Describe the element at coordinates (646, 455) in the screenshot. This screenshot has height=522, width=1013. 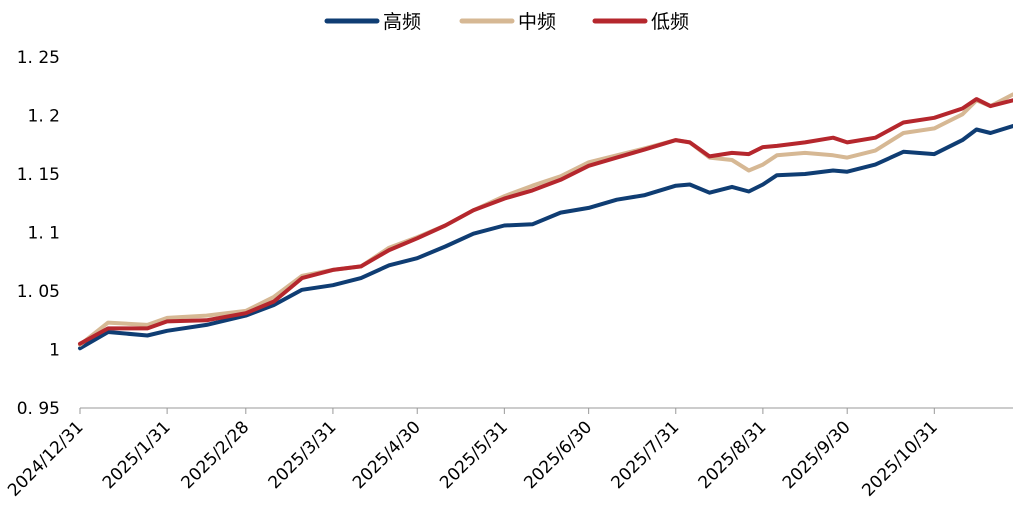
I see `x-tick-label: 2025/7/31` at that location.